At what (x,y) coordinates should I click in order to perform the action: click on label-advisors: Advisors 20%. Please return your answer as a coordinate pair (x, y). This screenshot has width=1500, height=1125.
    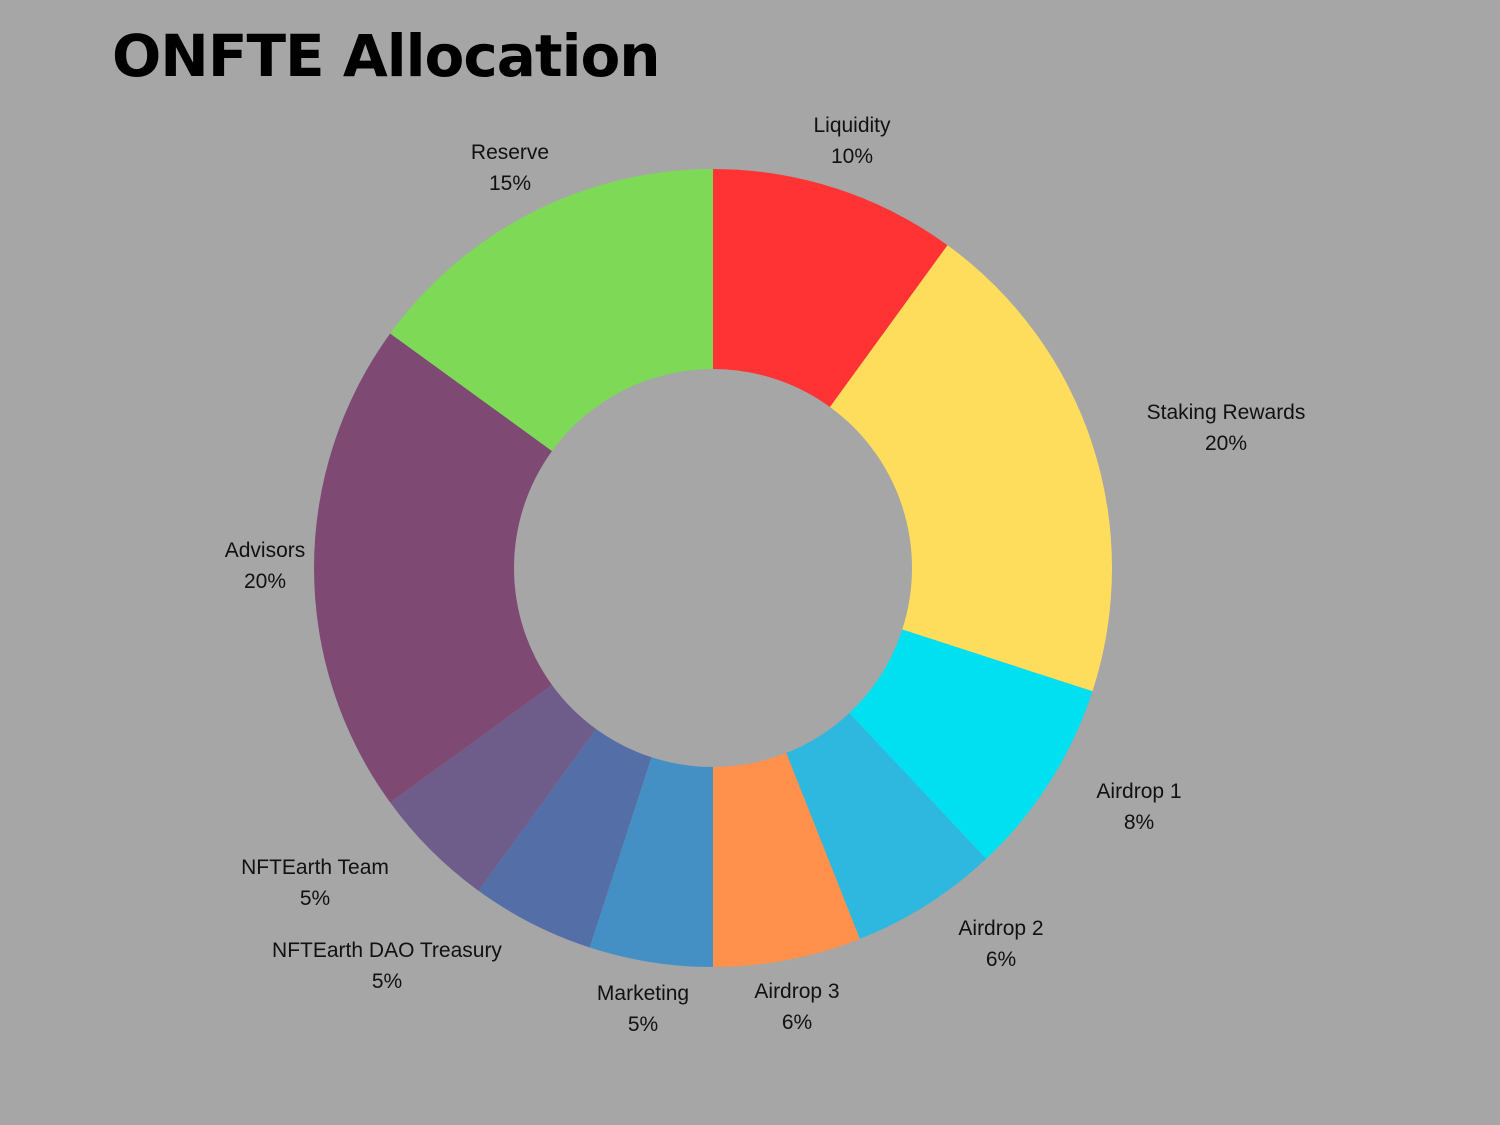
    Looking at the image, I should click on (265, 566).